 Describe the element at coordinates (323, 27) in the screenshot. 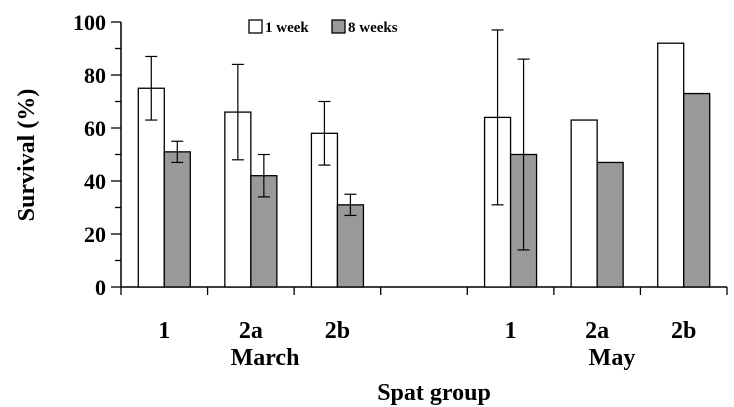

I see `legend: 1 week 8 weeks` at that location.